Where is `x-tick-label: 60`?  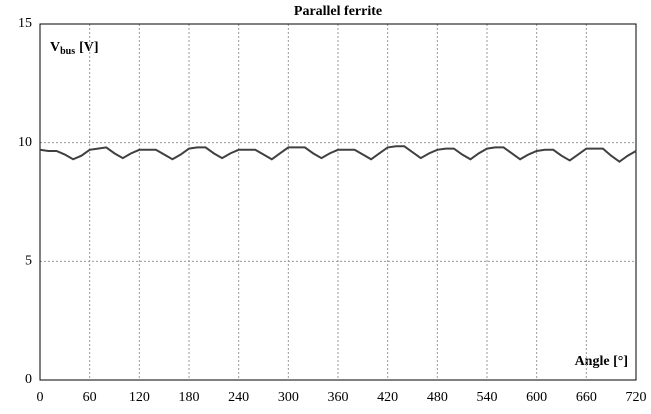 x-tick-label: 60 is located at coordinates (90, 397).